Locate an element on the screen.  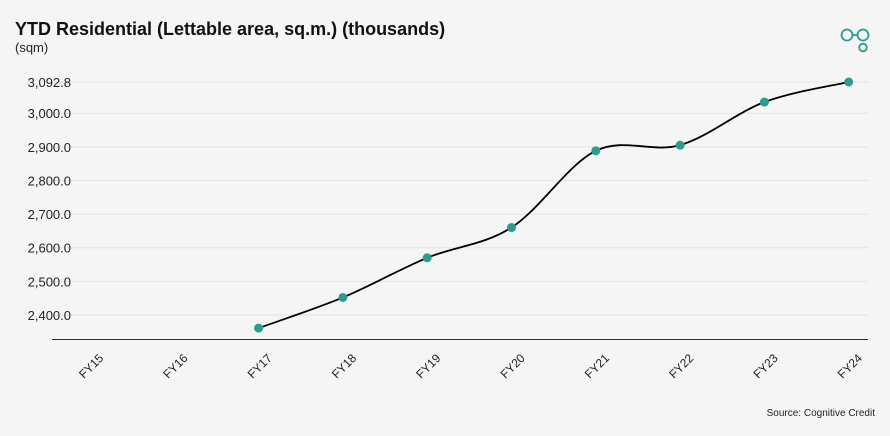
cognitive-credit-logo-icon is located at coordinates (855, 40).